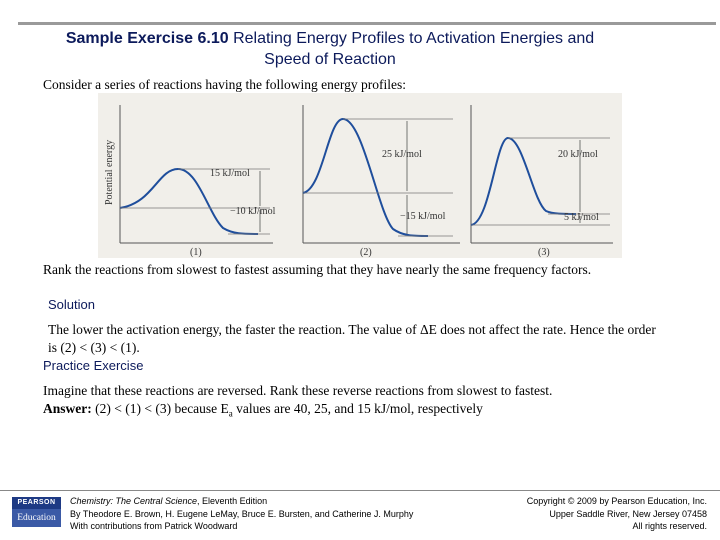 This screenshot has height=540, width=720. What do you see at coordinates (544, 252) in the screenshot?
I see `panel-3-number: (3)` at bounding box center [544, 252].